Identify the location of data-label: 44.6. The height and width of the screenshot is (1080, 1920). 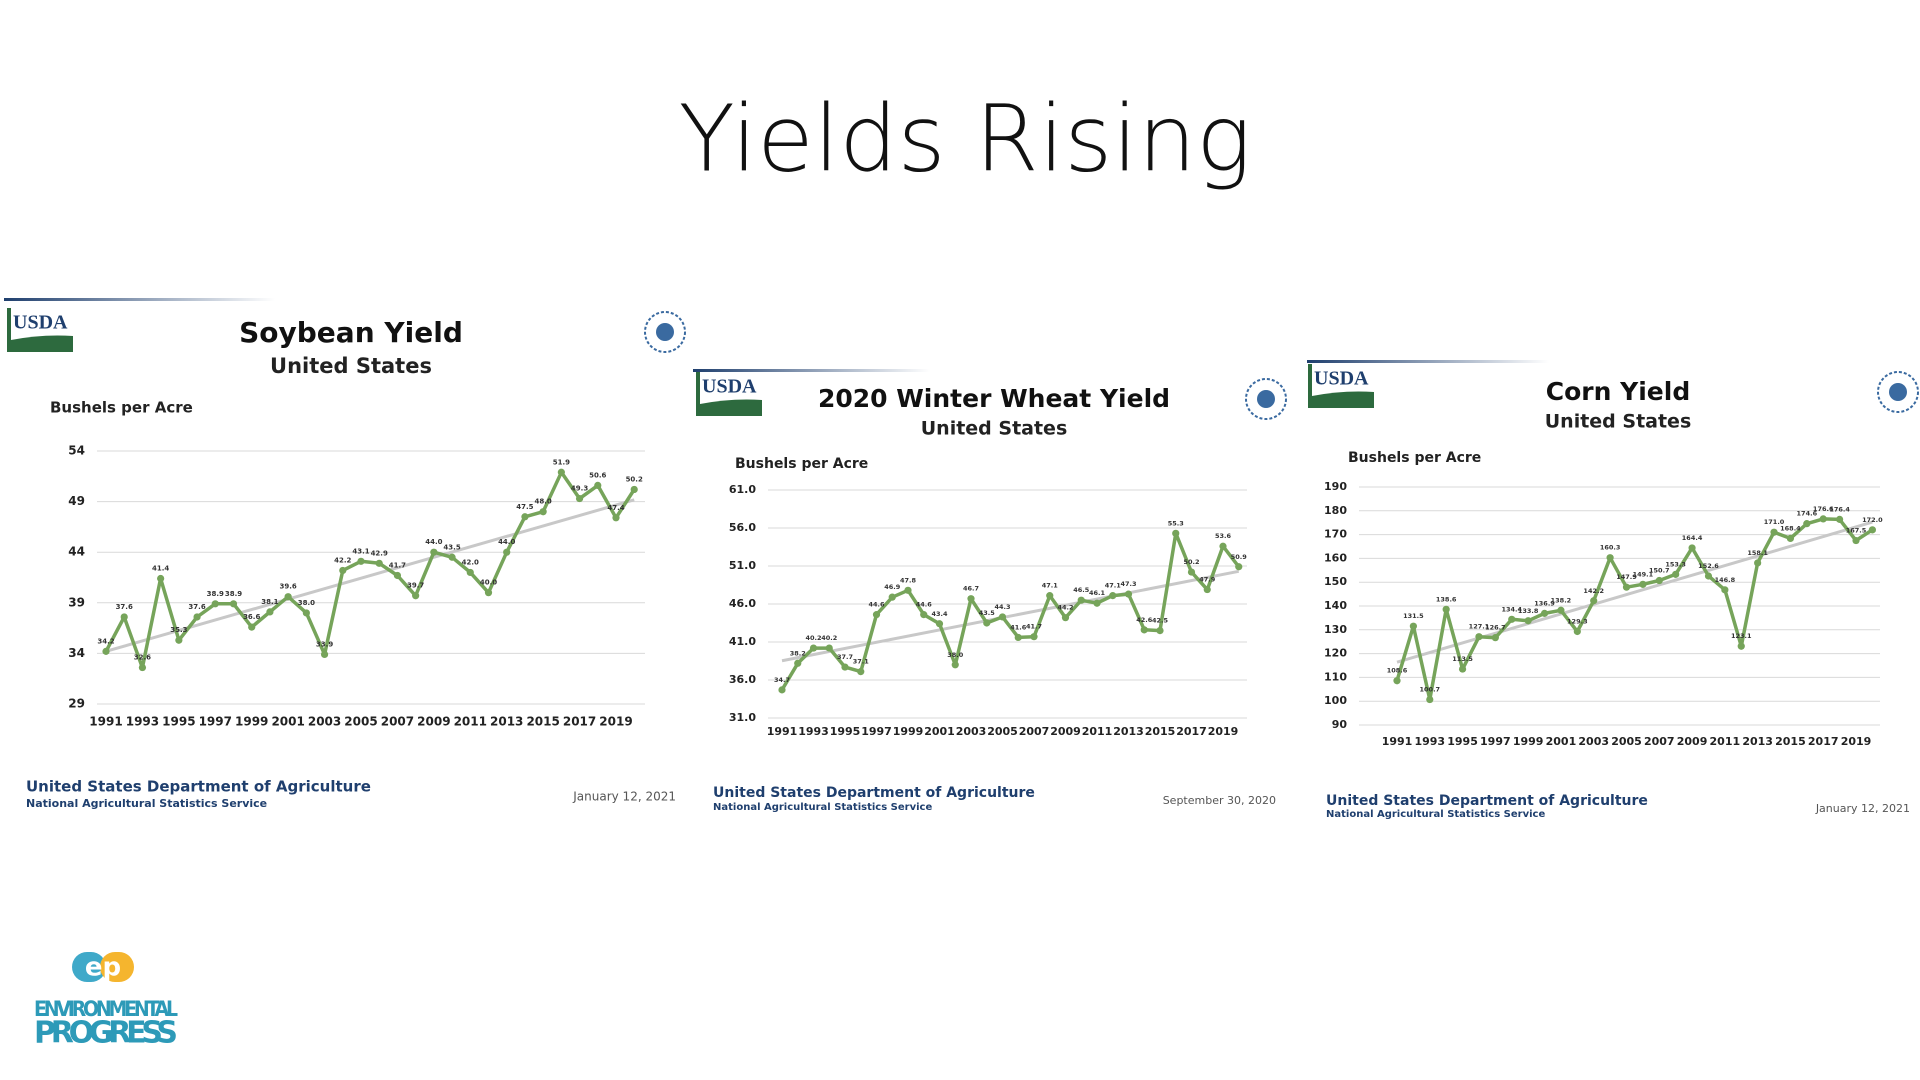
(876, 605).